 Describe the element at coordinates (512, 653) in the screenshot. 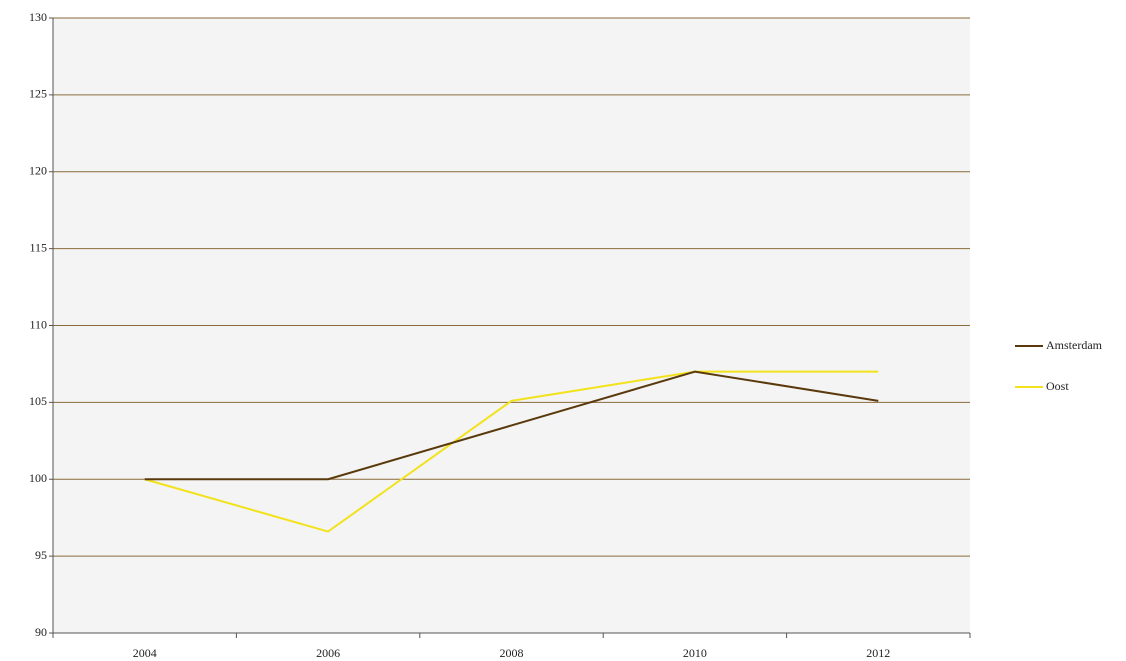

I see `x-tick-label: 2008` at that location.